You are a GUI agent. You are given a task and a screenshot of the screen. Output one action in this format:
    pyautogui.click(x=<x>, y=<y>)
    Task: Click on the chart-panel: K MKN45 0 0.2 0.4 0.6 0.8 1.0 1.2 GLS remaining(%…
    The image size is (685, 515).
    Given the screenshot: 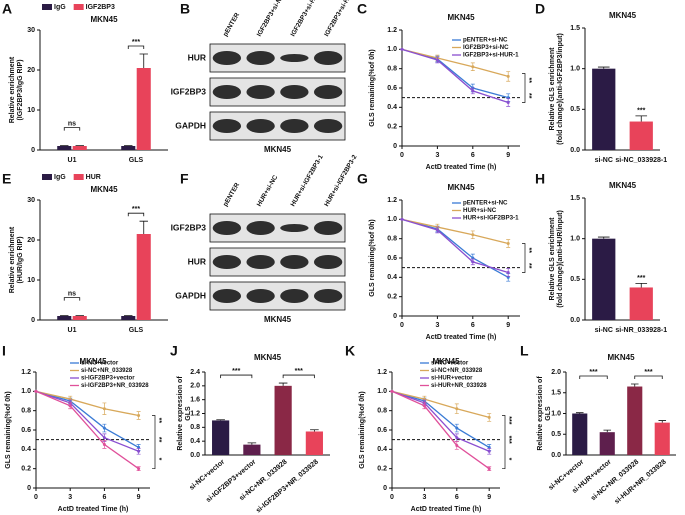 What is the action you would take?
    pyautogui.click(x=428, y=428)
    